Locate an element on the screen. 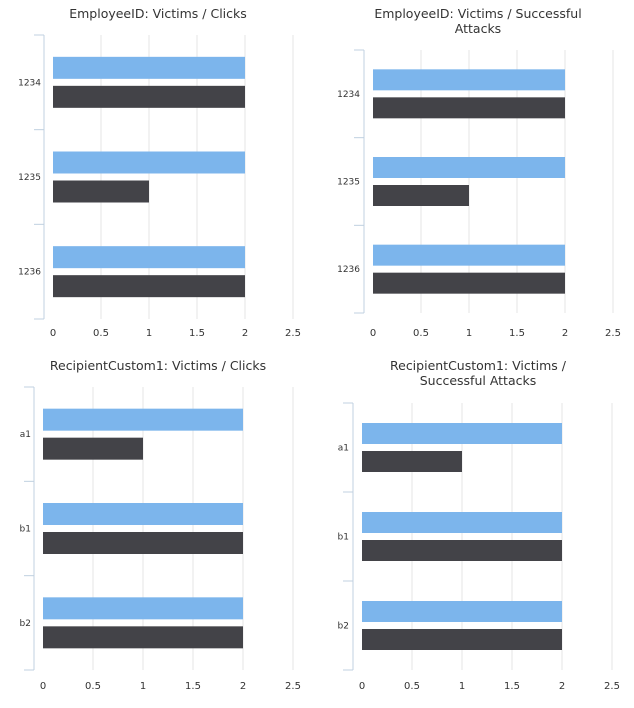 This screenshot has height=708, width=634. chart-title: Attacks is located at coordinates (478, 28).